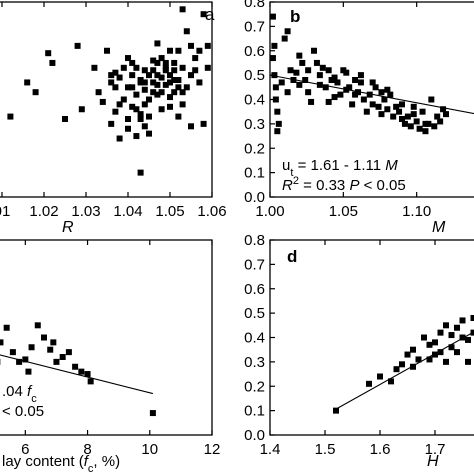  I want to click on y-tick-label: 0.0, so click(254, 197).